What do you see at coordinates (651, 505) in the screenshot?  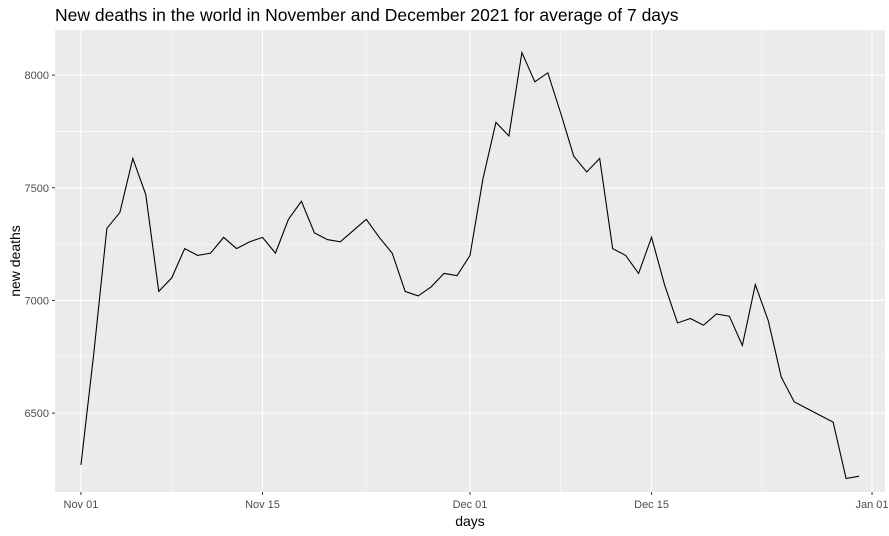 I see `x-tick-label: Dec 15` at bounding box center [651, 505].